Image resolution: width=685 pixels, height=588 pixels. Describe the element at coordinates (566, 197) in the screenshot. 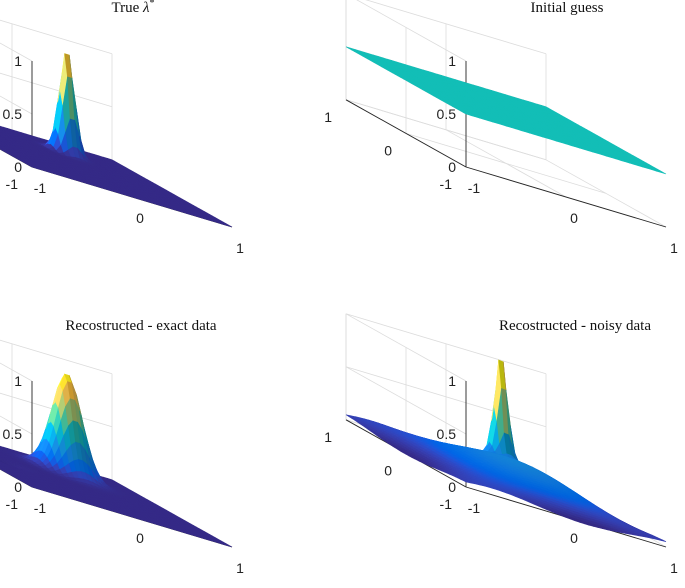

I see `x-axis-line` at that location.